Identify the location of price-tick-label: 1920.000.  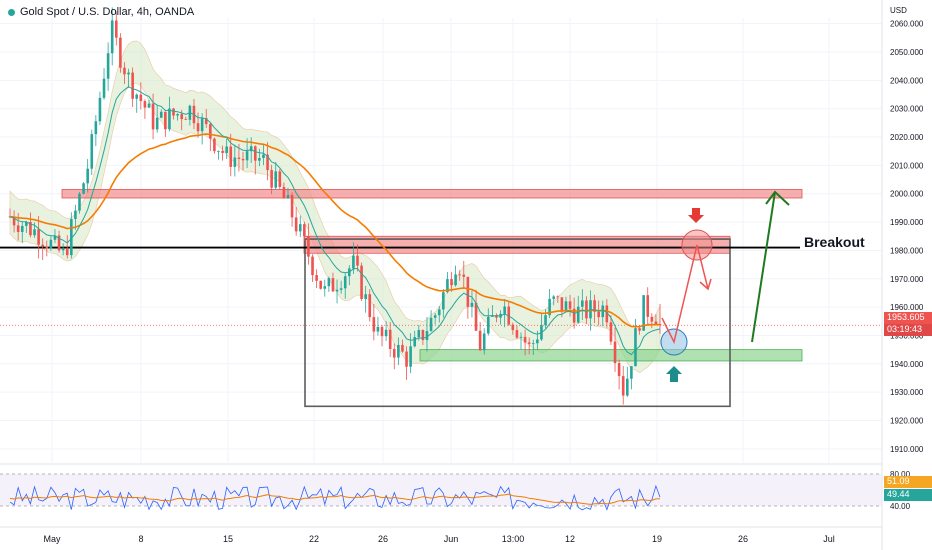
(907, 420).